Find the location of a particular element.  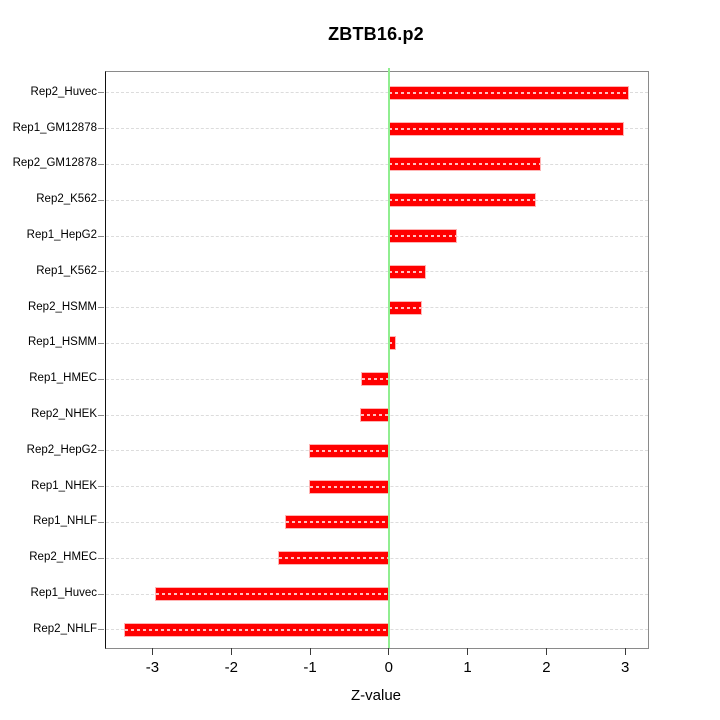

y-axis-label: Rep2_NHEK is located at coordinates (64, 414).